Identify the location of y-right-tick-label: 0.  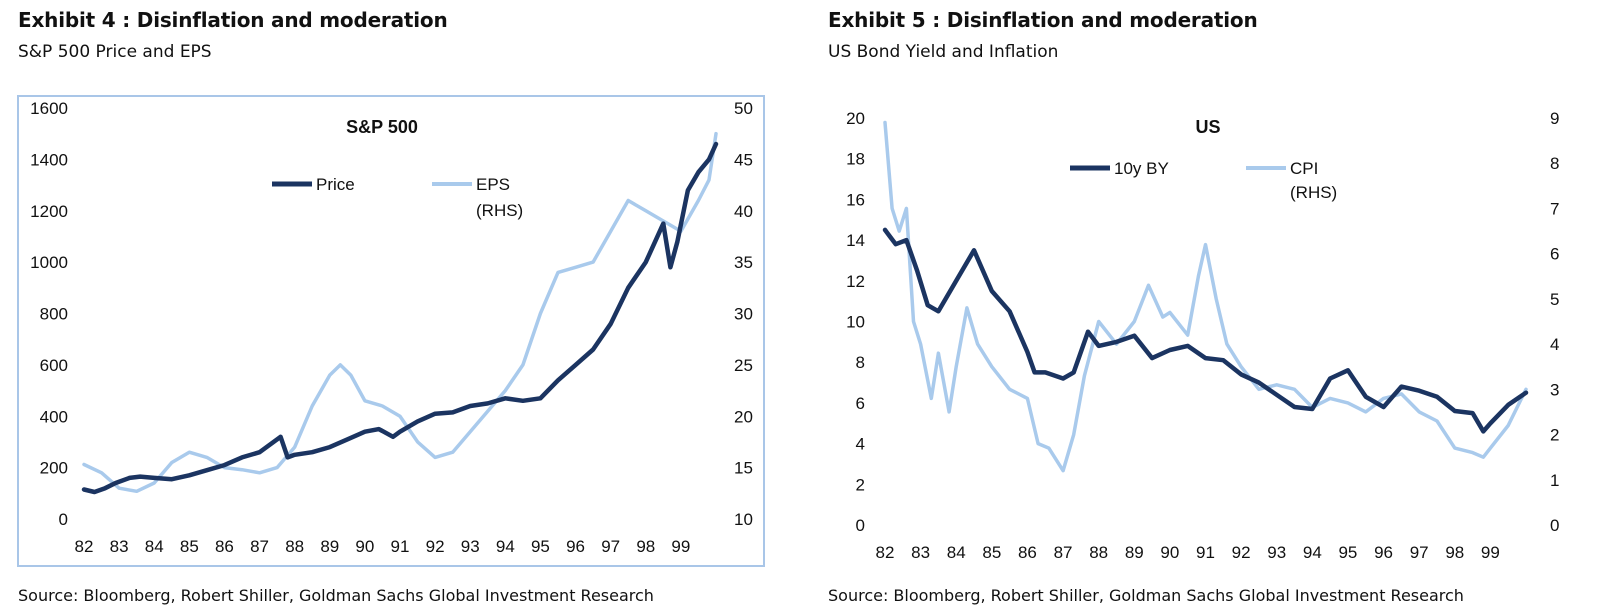
(1554, 525).